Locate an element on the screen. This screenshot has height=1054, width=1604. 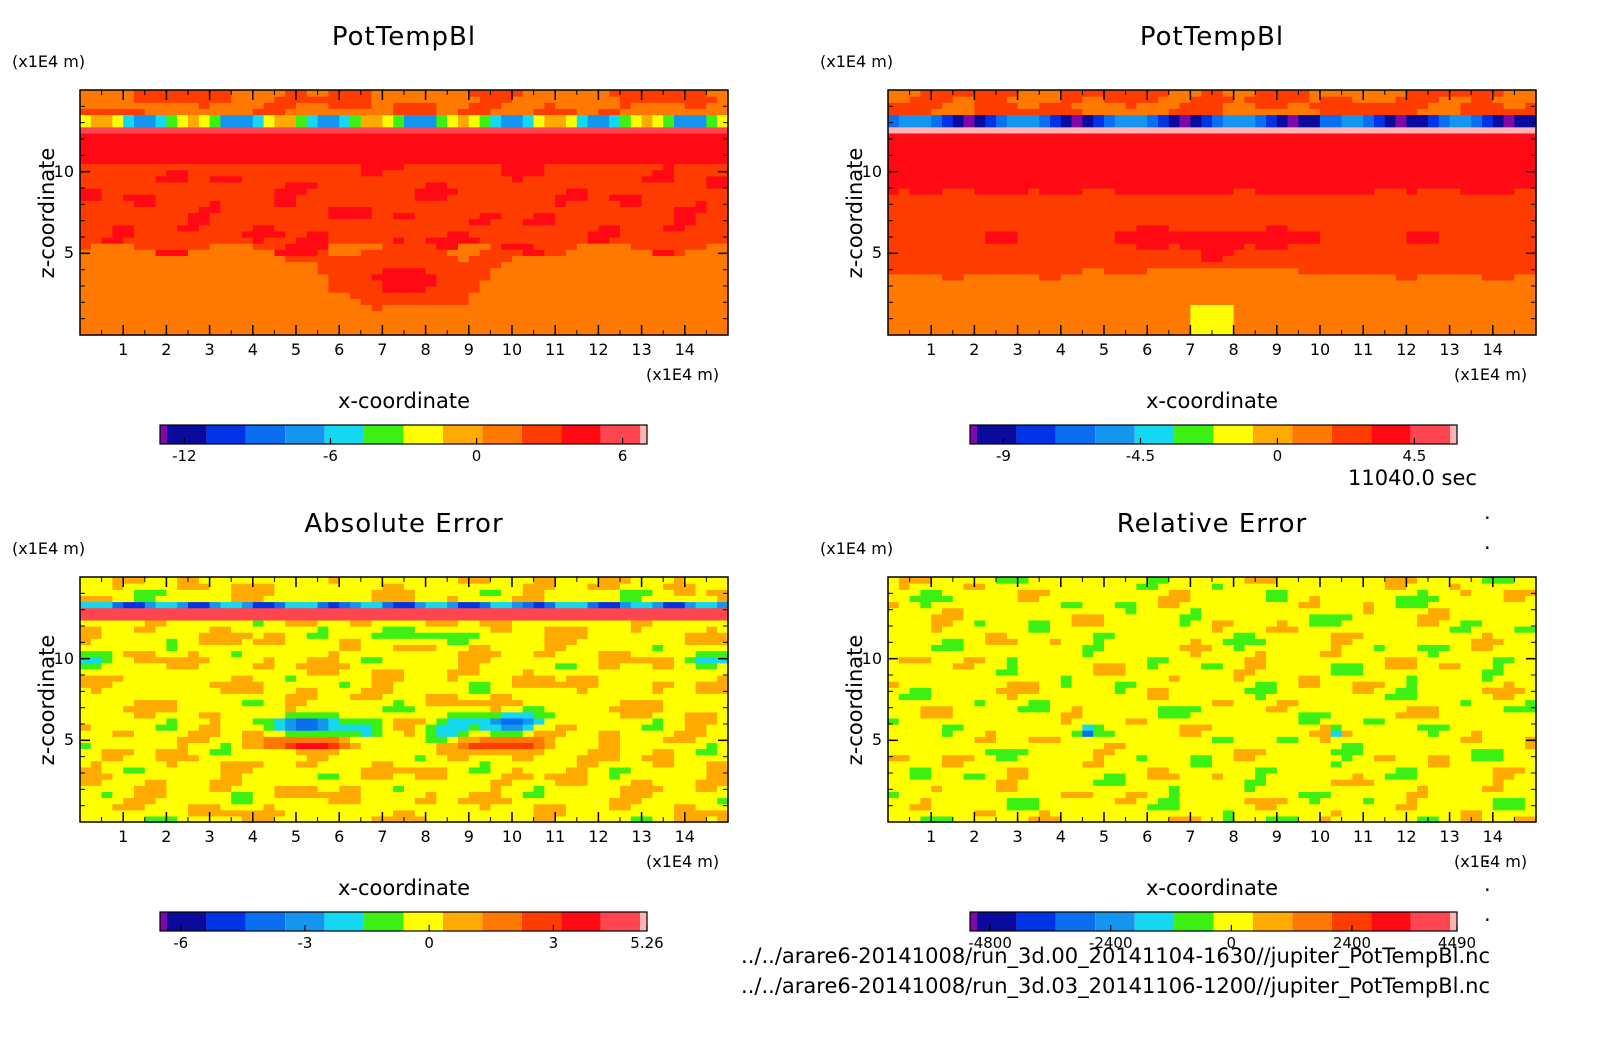
colorbar-swatch is located at coordinates (344, 434).